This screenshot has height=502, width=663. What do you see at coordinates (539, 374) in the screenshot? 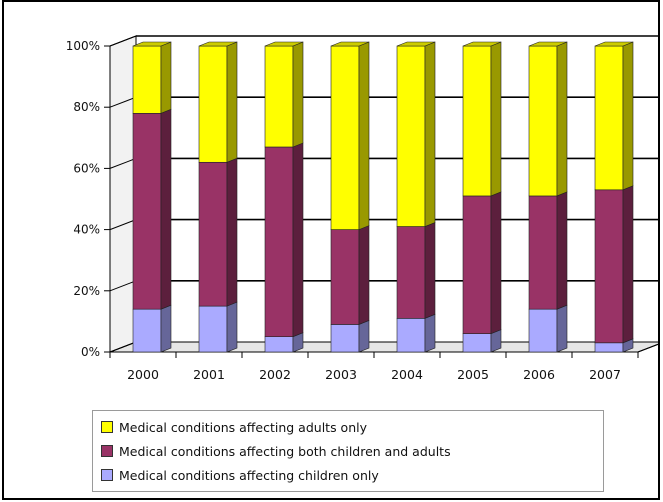
I see `x-tick-label: 2006` at bounding box center [539, 374].